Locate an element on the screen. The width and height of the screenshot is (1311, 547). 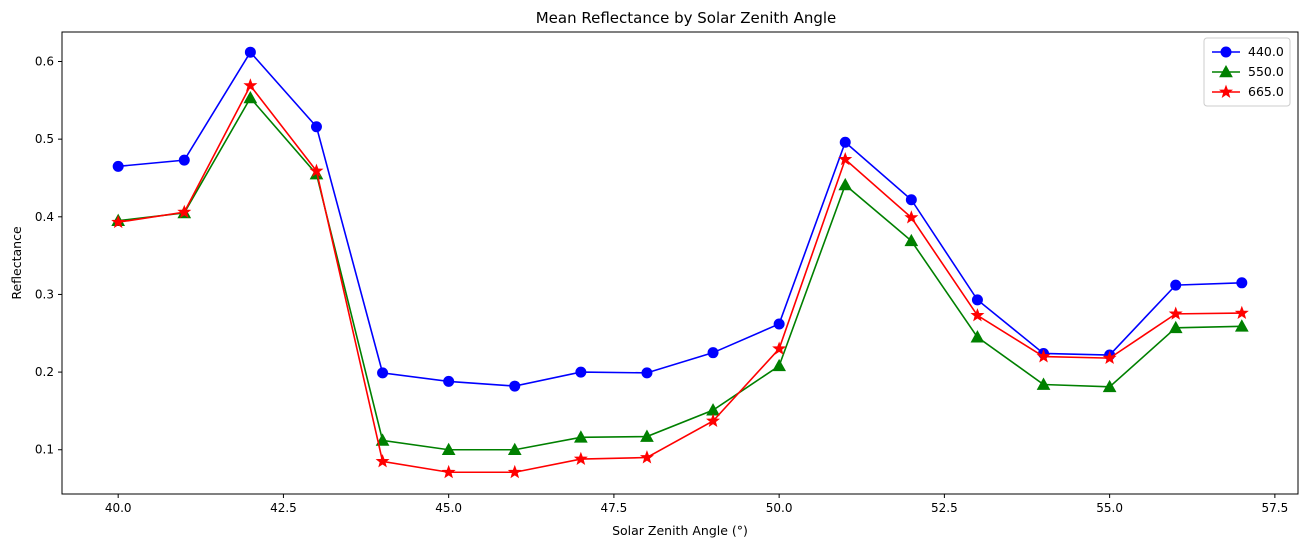
chart-title: Mean Reflectance by Solar Zenith Angle is located at coordinates (686, 18).